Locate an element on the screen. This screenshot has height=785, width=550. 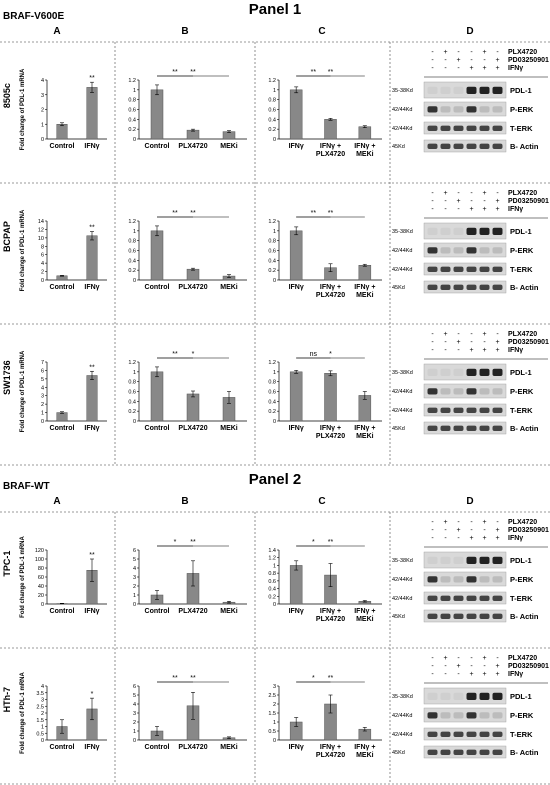
band-label: PDL-1 is located at coordinates (521, 231).